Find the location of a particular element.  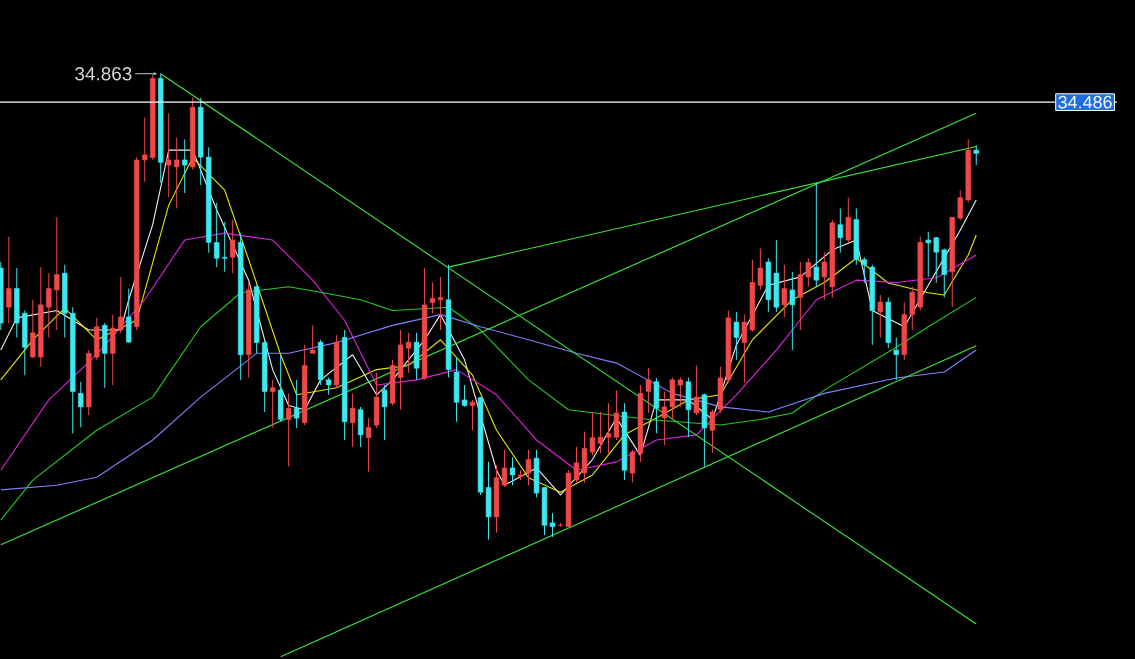

text: 34.486 is located at coordinates (1085, 102).